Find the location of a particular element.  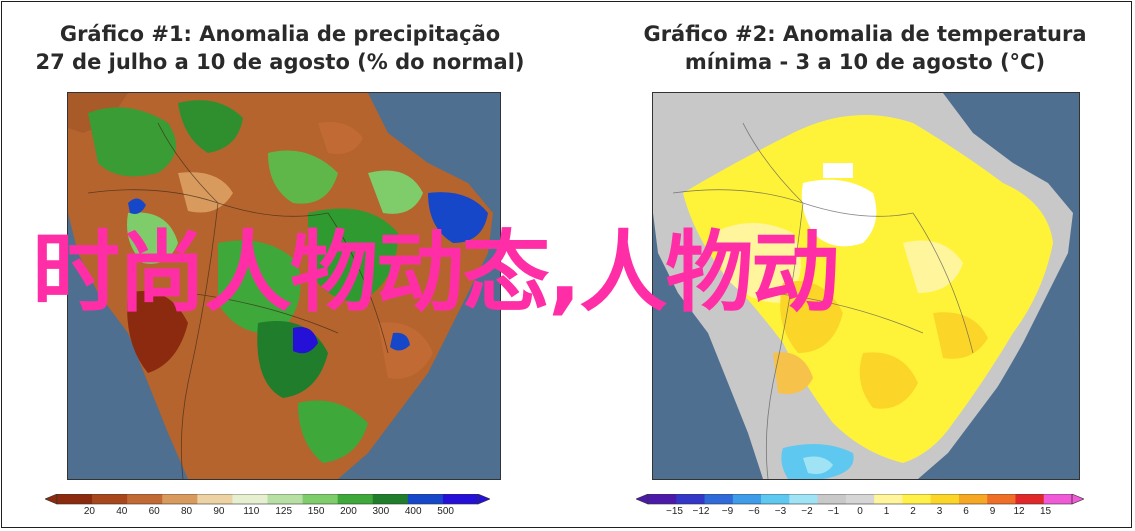

temp-colorbar-tick-label: −12 is located at coordinates (701, 511).